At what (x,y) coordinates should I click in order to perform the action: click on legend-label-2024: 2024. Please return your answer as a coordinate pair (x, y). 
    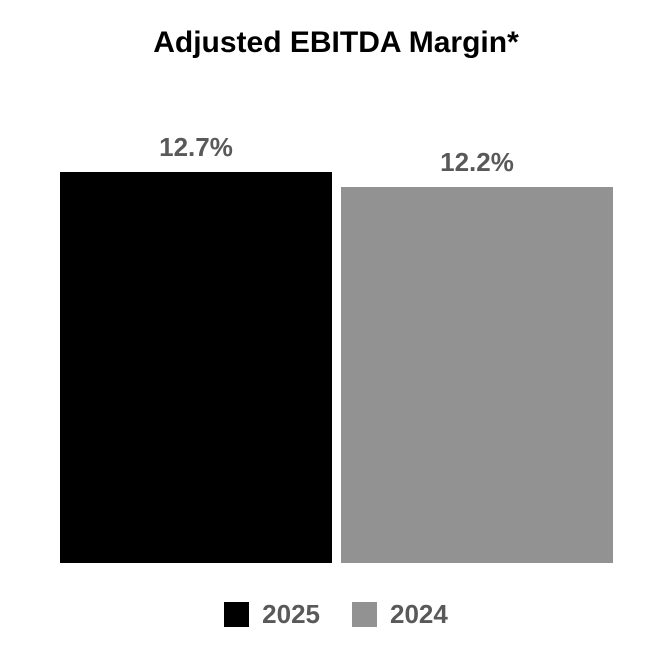
    Looking at the image, I should click on (419, 614).